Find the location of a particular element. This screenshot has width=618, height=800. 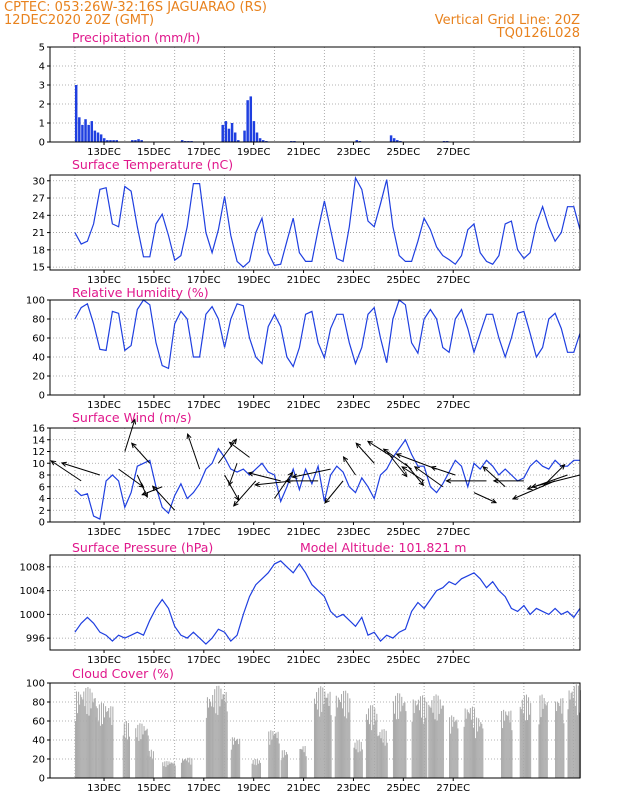

panel-title: Surface Temperature (nC) is located at coordinates (152, 164).